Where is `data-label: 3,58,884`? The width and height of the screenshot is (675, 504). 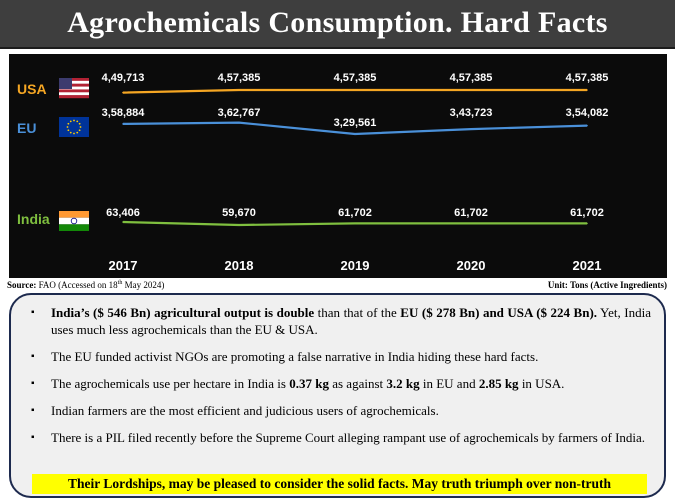 data-label: 3,58,884 is located at coordinates (124, 113).